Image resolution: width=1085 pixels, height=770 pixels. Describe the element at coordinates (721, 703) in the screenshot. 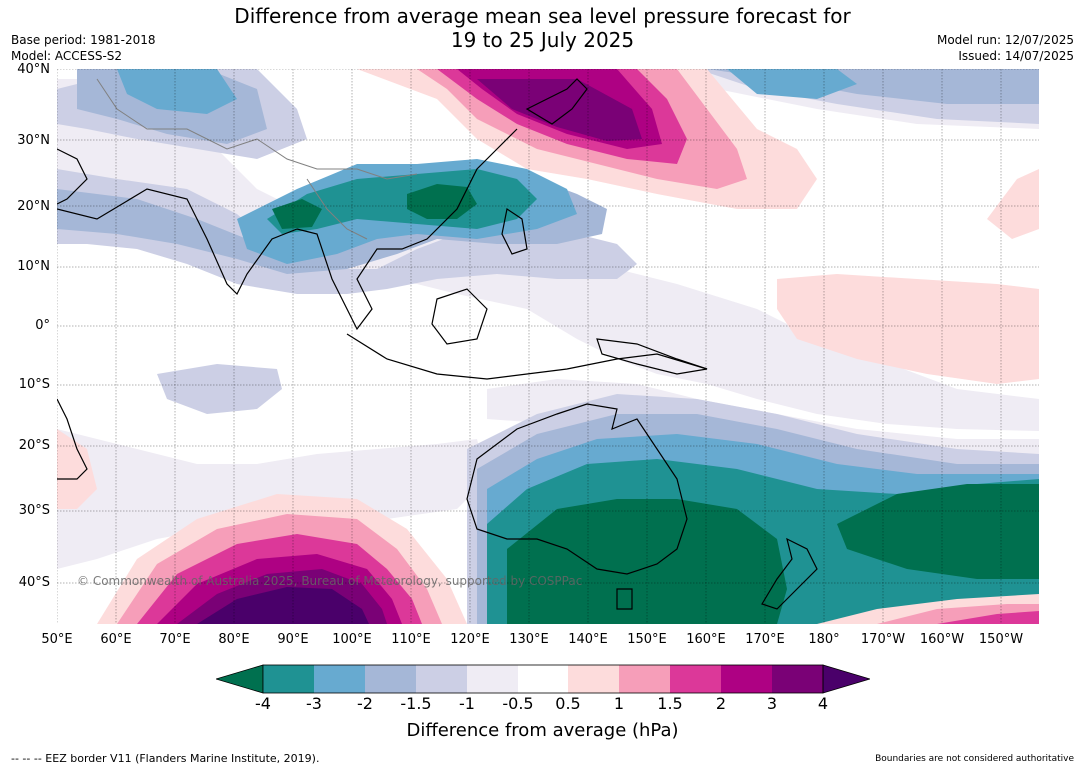

I see `colorbar-tick-10: 2` at that location.